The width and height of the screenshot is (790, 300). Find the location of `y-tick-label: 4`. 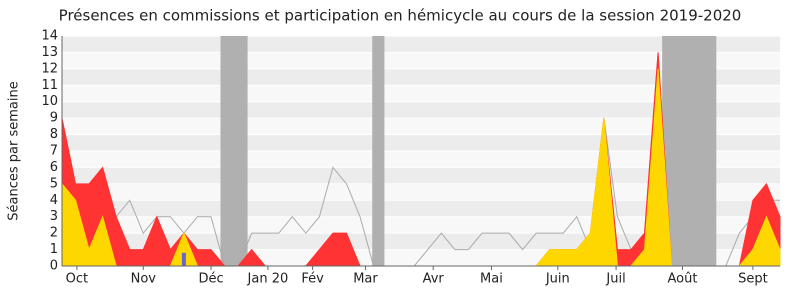

y-tick-label: 4 is located at coordinates (54, 200).